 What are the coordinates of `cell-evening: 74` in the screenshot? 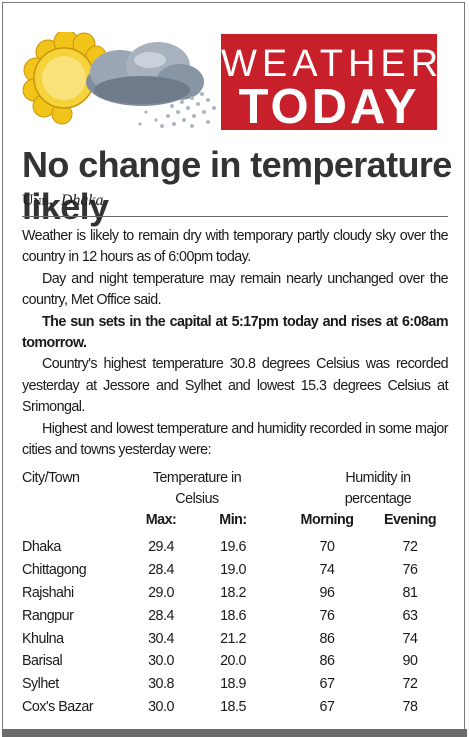 It's located at (410, 638).